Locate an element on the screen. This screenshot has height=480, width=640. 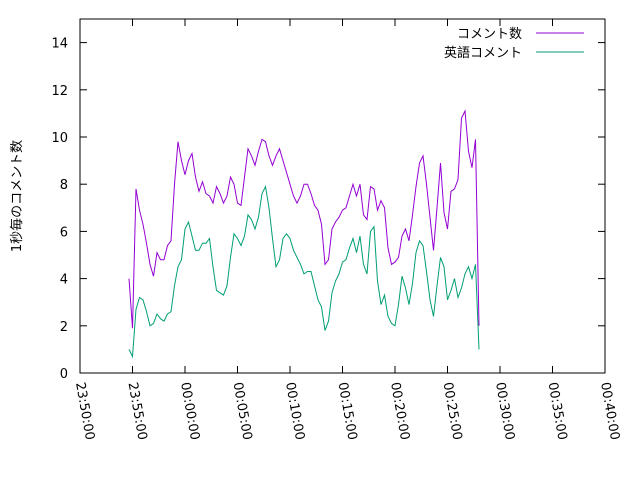
x-tick-label: 00:35:00 is located at coordinates (557, 411).